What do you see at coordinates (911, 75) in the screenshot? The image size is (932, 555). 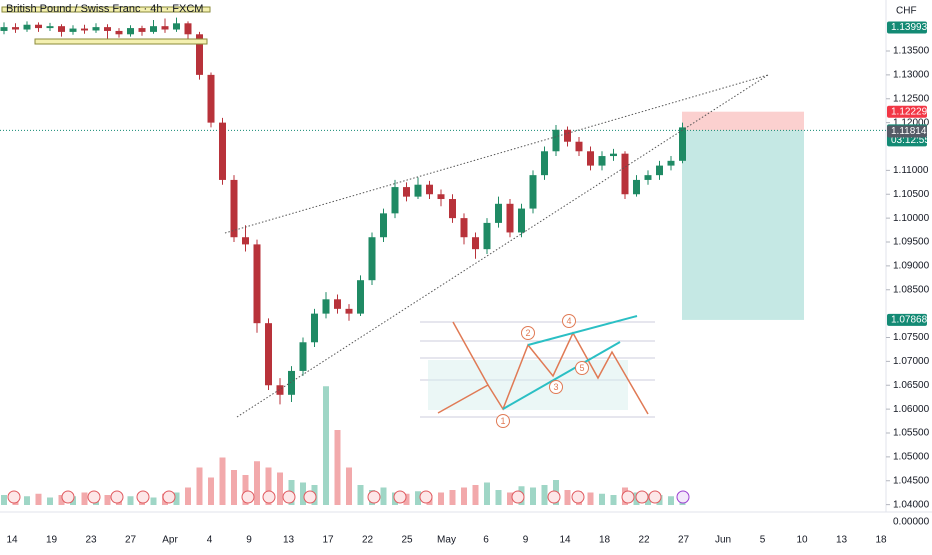 I see `y-tick-label: 1.13000` at bounding box center [911, 75].